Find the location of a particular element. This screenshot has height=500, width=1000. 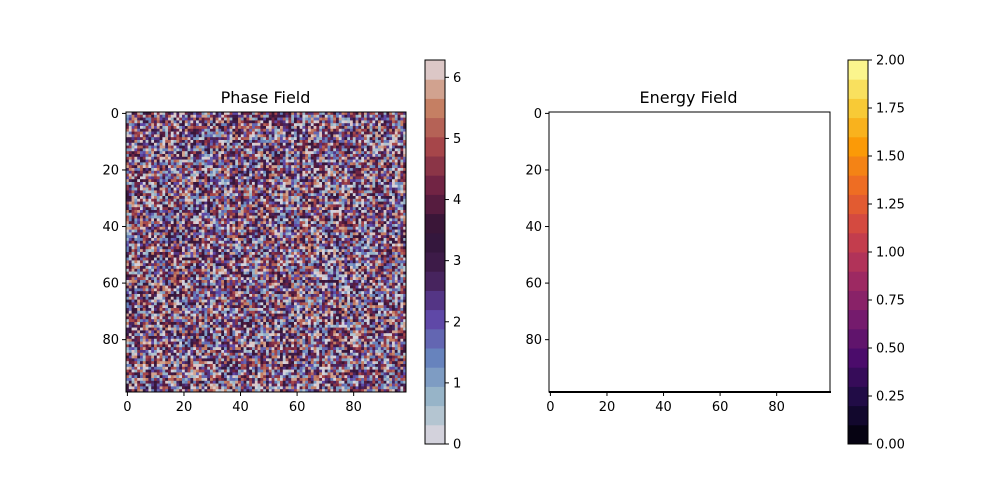

colorbar-tick-label: 6 is located at coordinates (457, 78).